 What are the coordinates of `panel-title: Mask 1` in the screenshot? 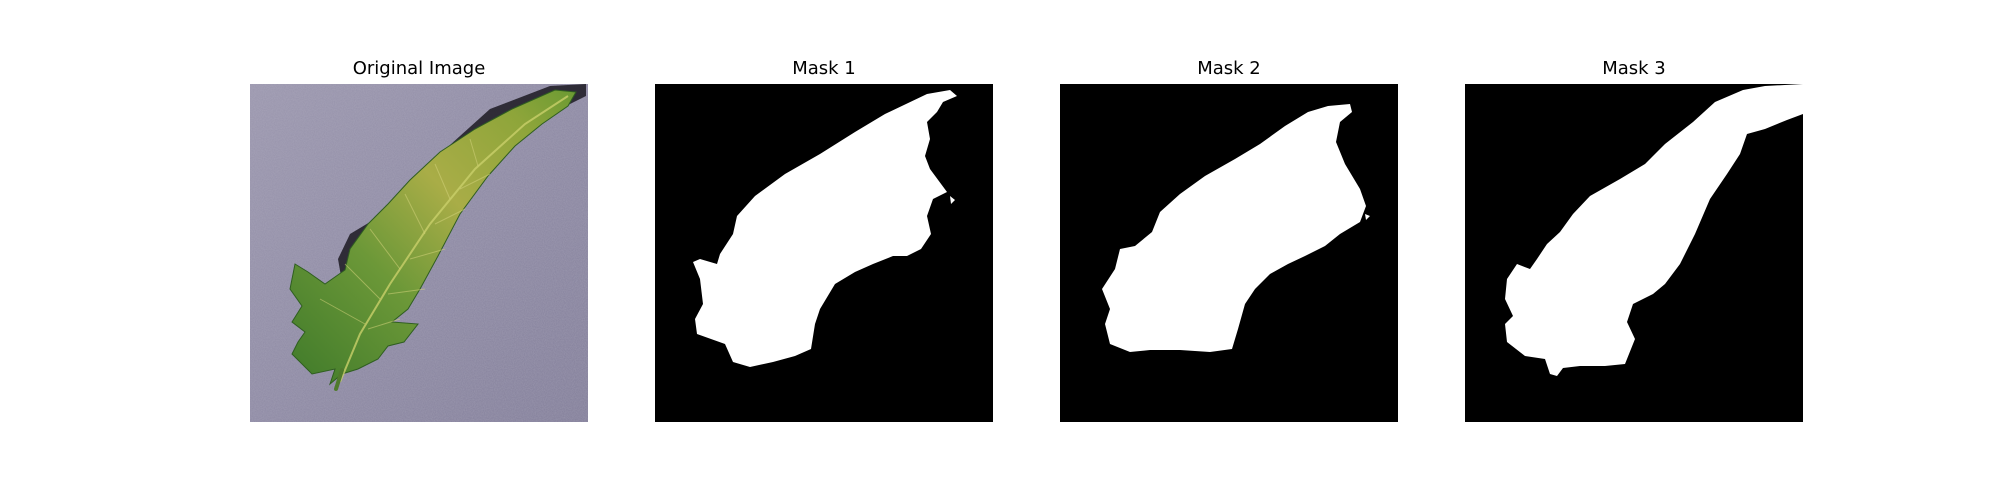 It's located at (824, 68).